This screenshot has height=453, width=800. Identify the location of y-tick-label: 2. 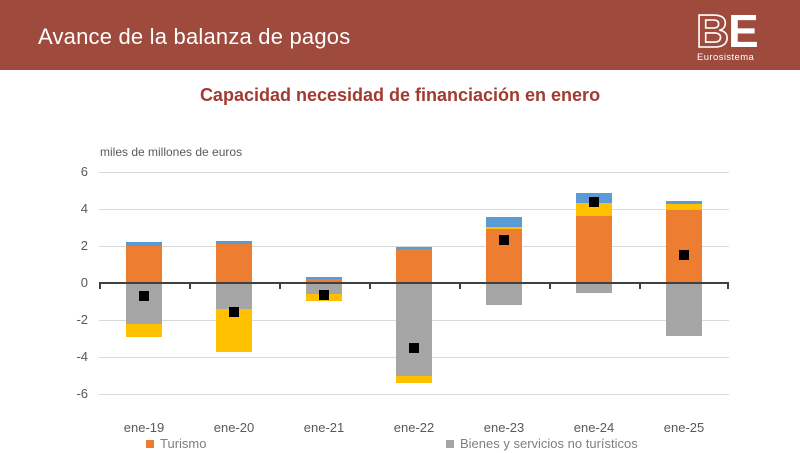
(84, 245).